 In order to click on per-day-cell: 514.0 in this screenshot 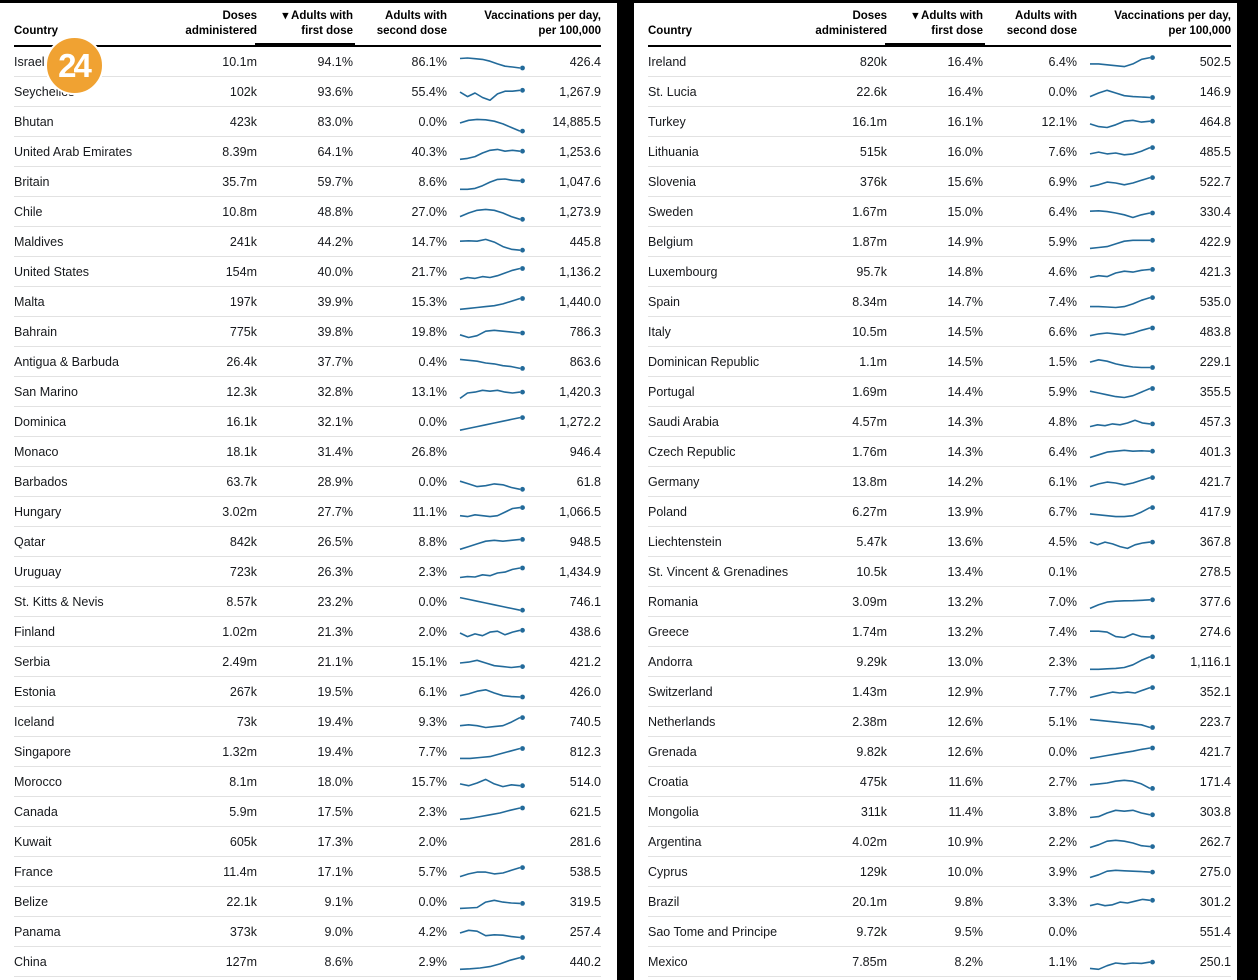, I will do `click(585, 781)`.